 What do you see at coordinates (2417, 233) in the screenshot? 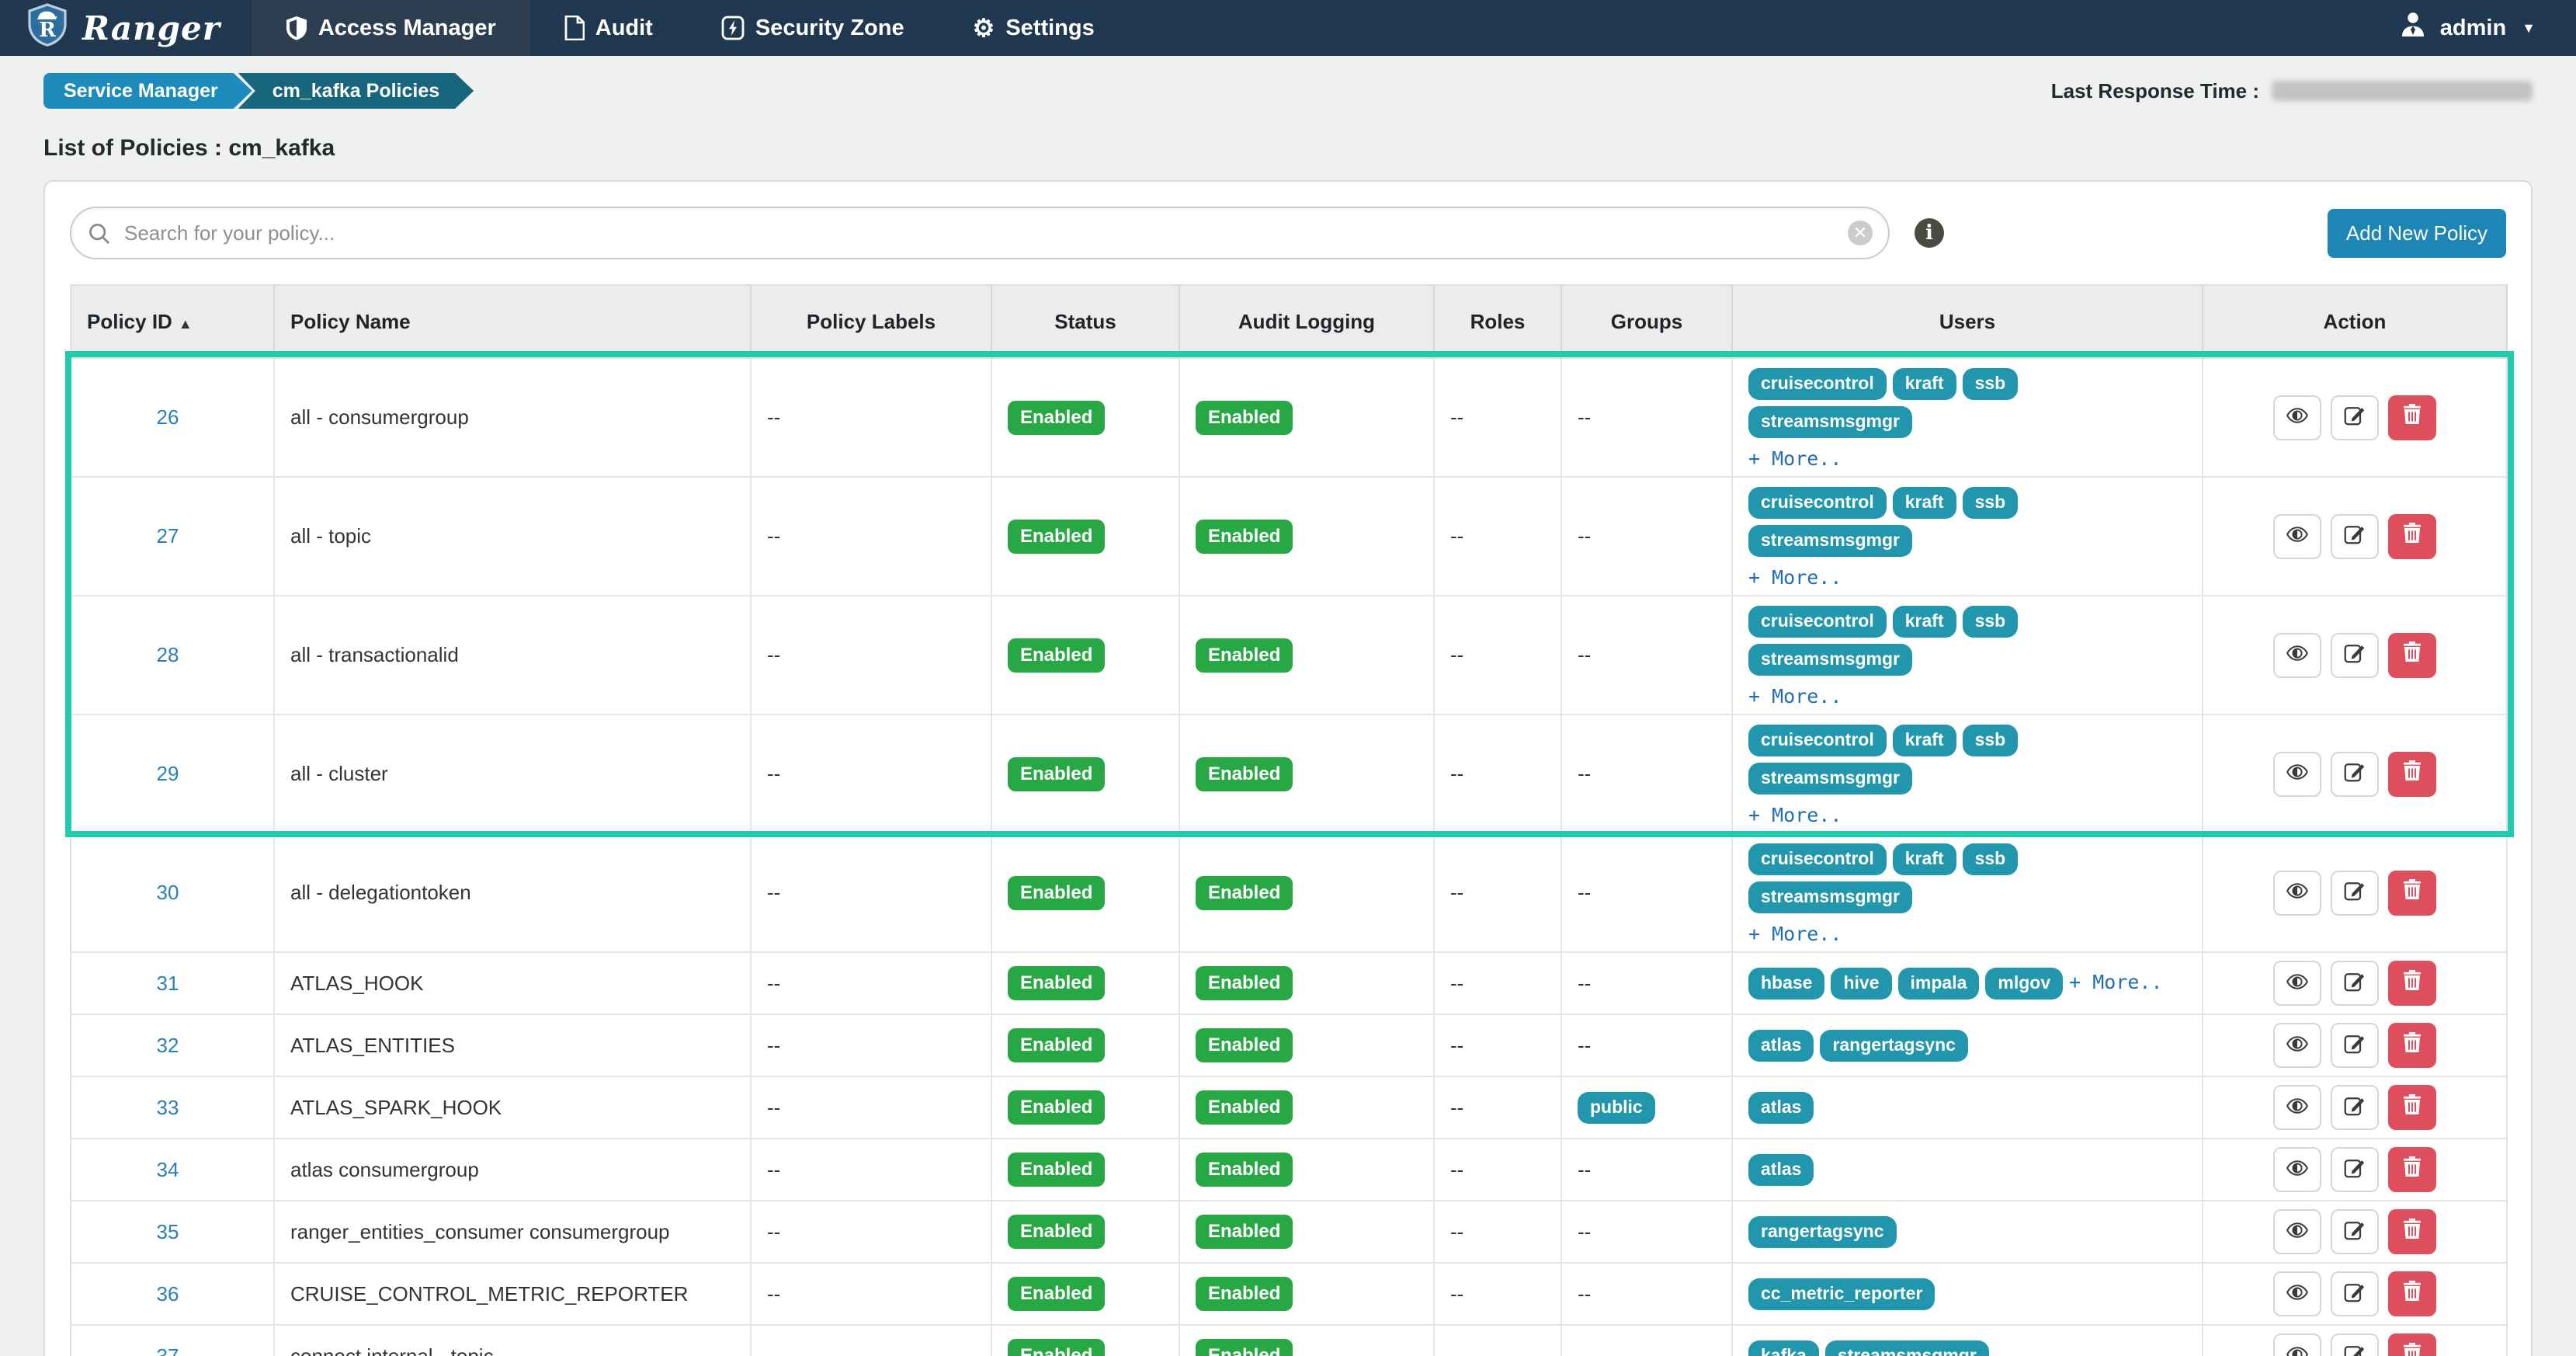
I see `add-new-policy-button: Add New Policy` at bounding box center [2417, 233].